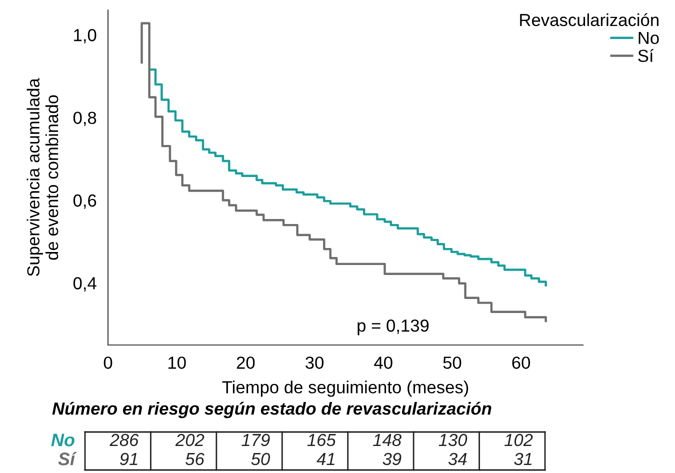  I want to click on x-tick-label: 50, so click(452, 362).